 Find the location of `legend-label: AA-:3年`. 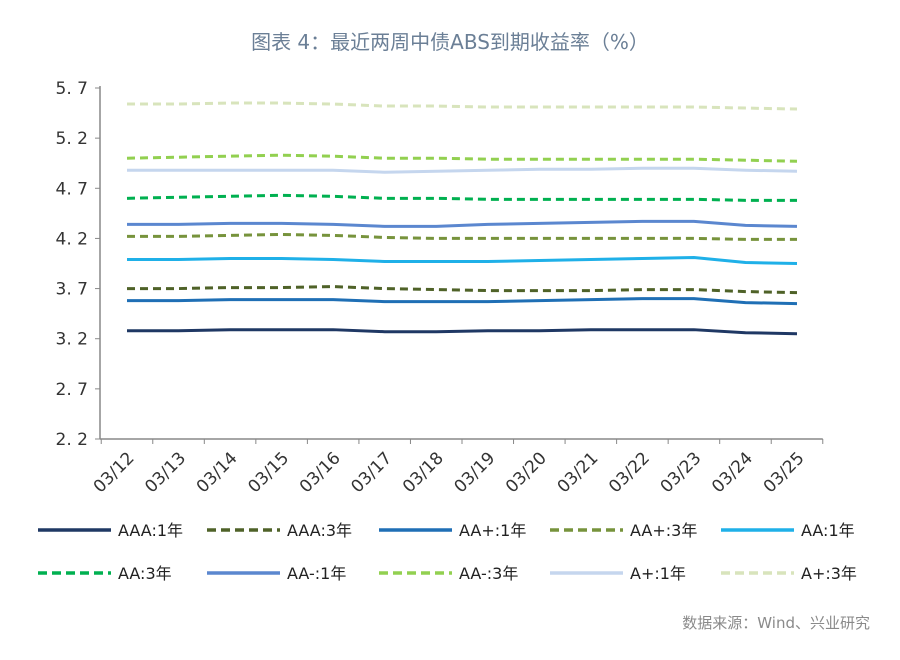

legend-label: AA-:3年 is located at coordinates (488, 573).